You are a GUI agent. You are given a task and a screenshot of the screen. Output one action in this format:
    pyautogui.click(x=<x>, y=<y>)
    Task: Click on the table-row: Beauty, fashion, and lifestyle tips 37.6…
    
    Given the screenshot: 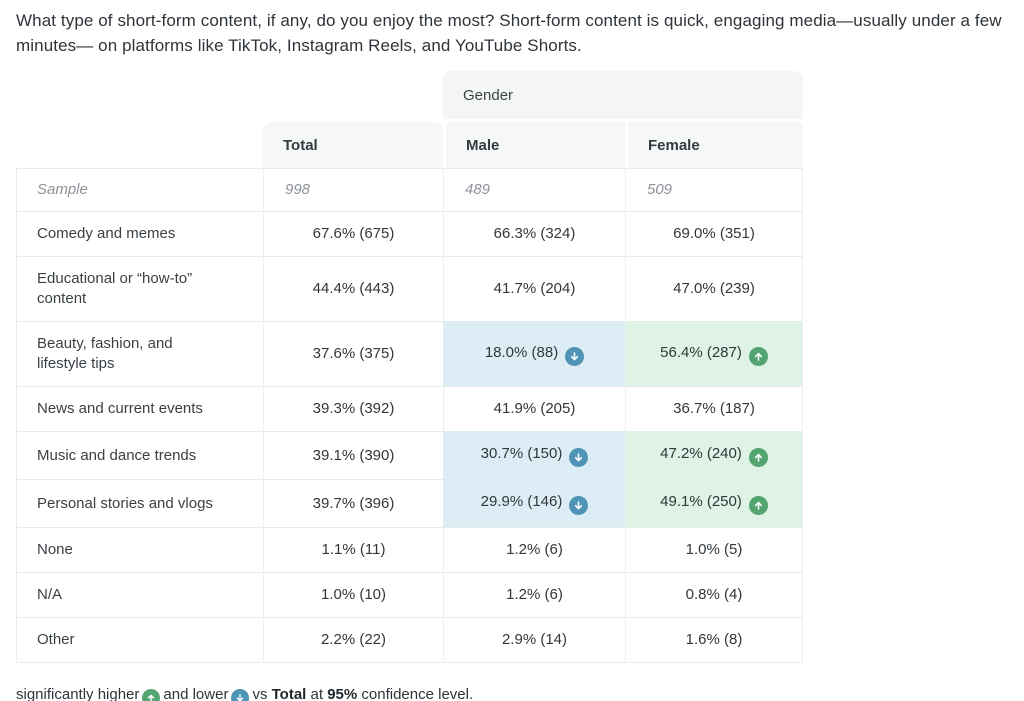 What is the action you would take?
    pyautogui.click(x=410, y=353)
    